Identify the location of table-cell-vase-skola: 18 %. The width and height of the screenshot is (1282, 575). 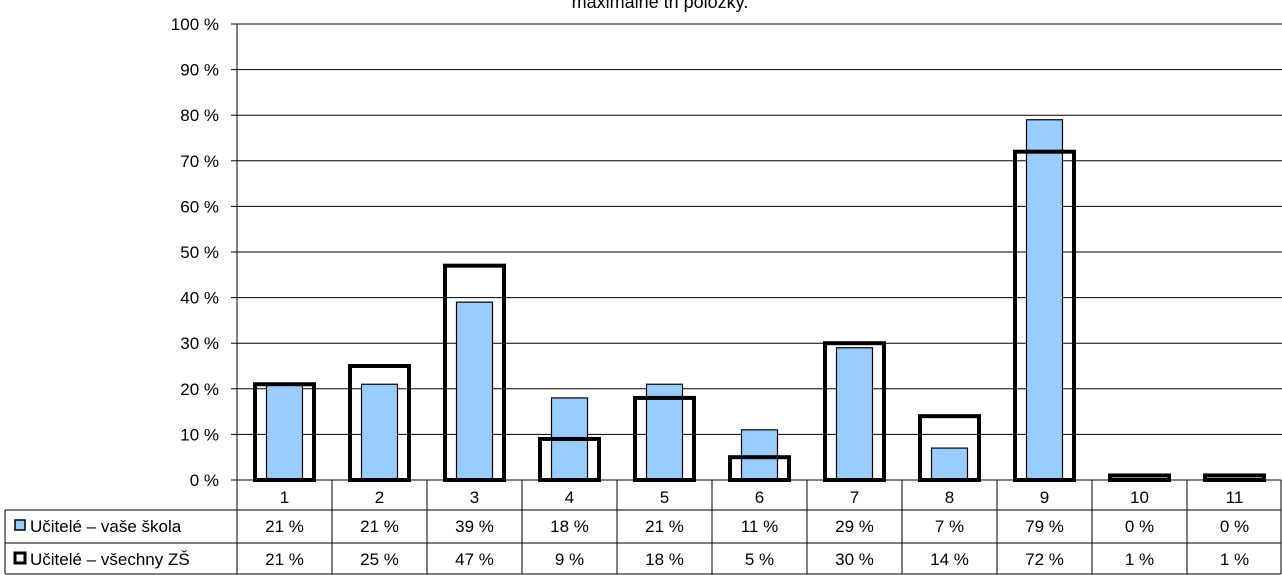
(569, 526).